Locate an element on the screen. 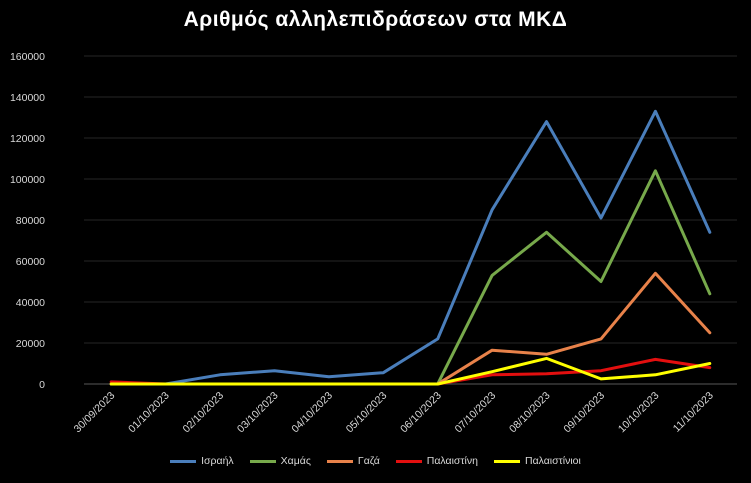 The width and height of the screenshot is (751, 483). y-tick-label: 0 is located at coordinates (42, 385).